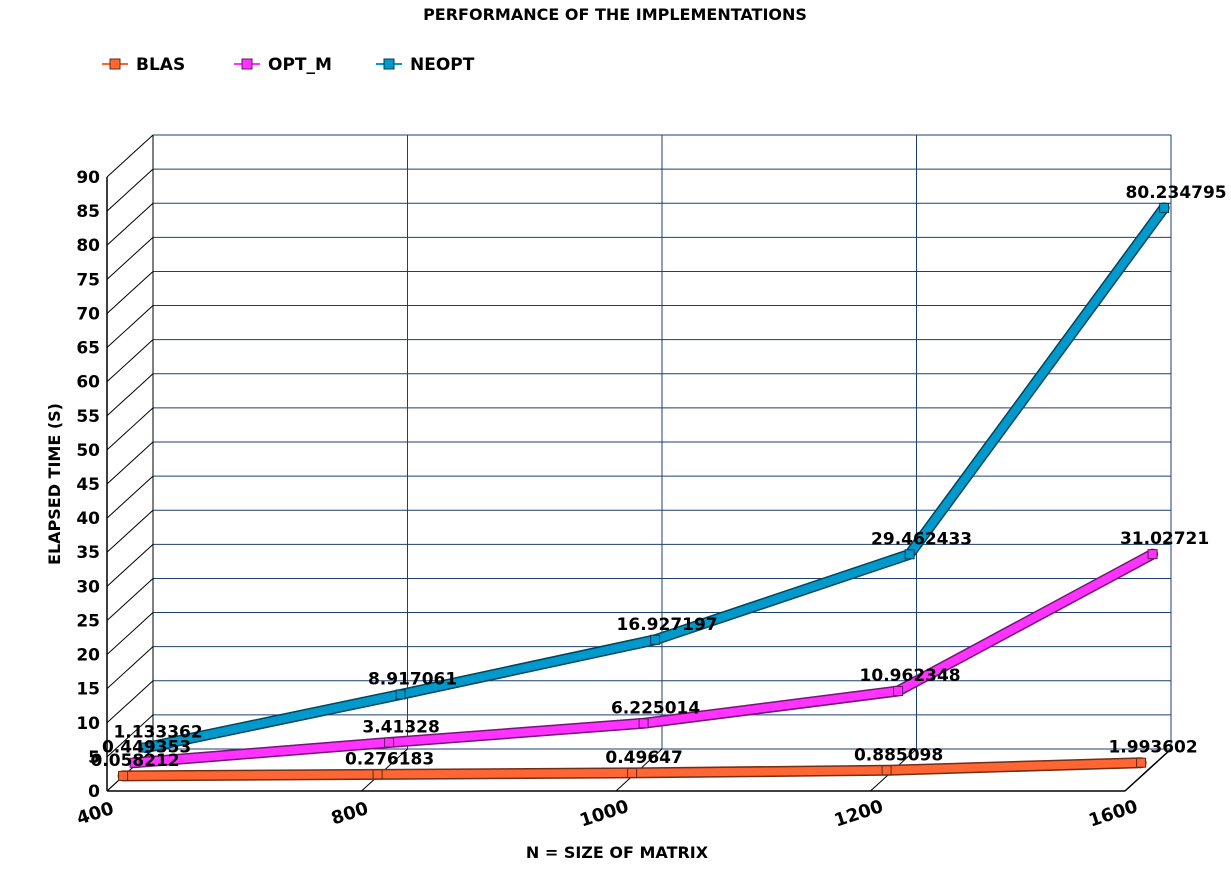 This screenshot has width=1231, height=869. I want to click on data-label-OPT_M-0: 0.449353, so click(146, 748).